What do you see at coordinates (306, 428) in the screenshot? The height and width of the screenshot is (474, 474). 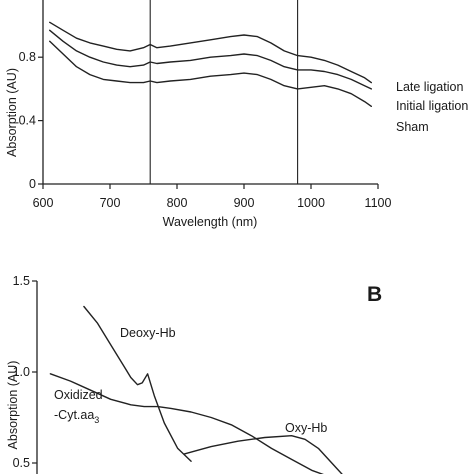 I see `label-oxy-hb: Oxy-Hb` at bounding box center [306, 428].